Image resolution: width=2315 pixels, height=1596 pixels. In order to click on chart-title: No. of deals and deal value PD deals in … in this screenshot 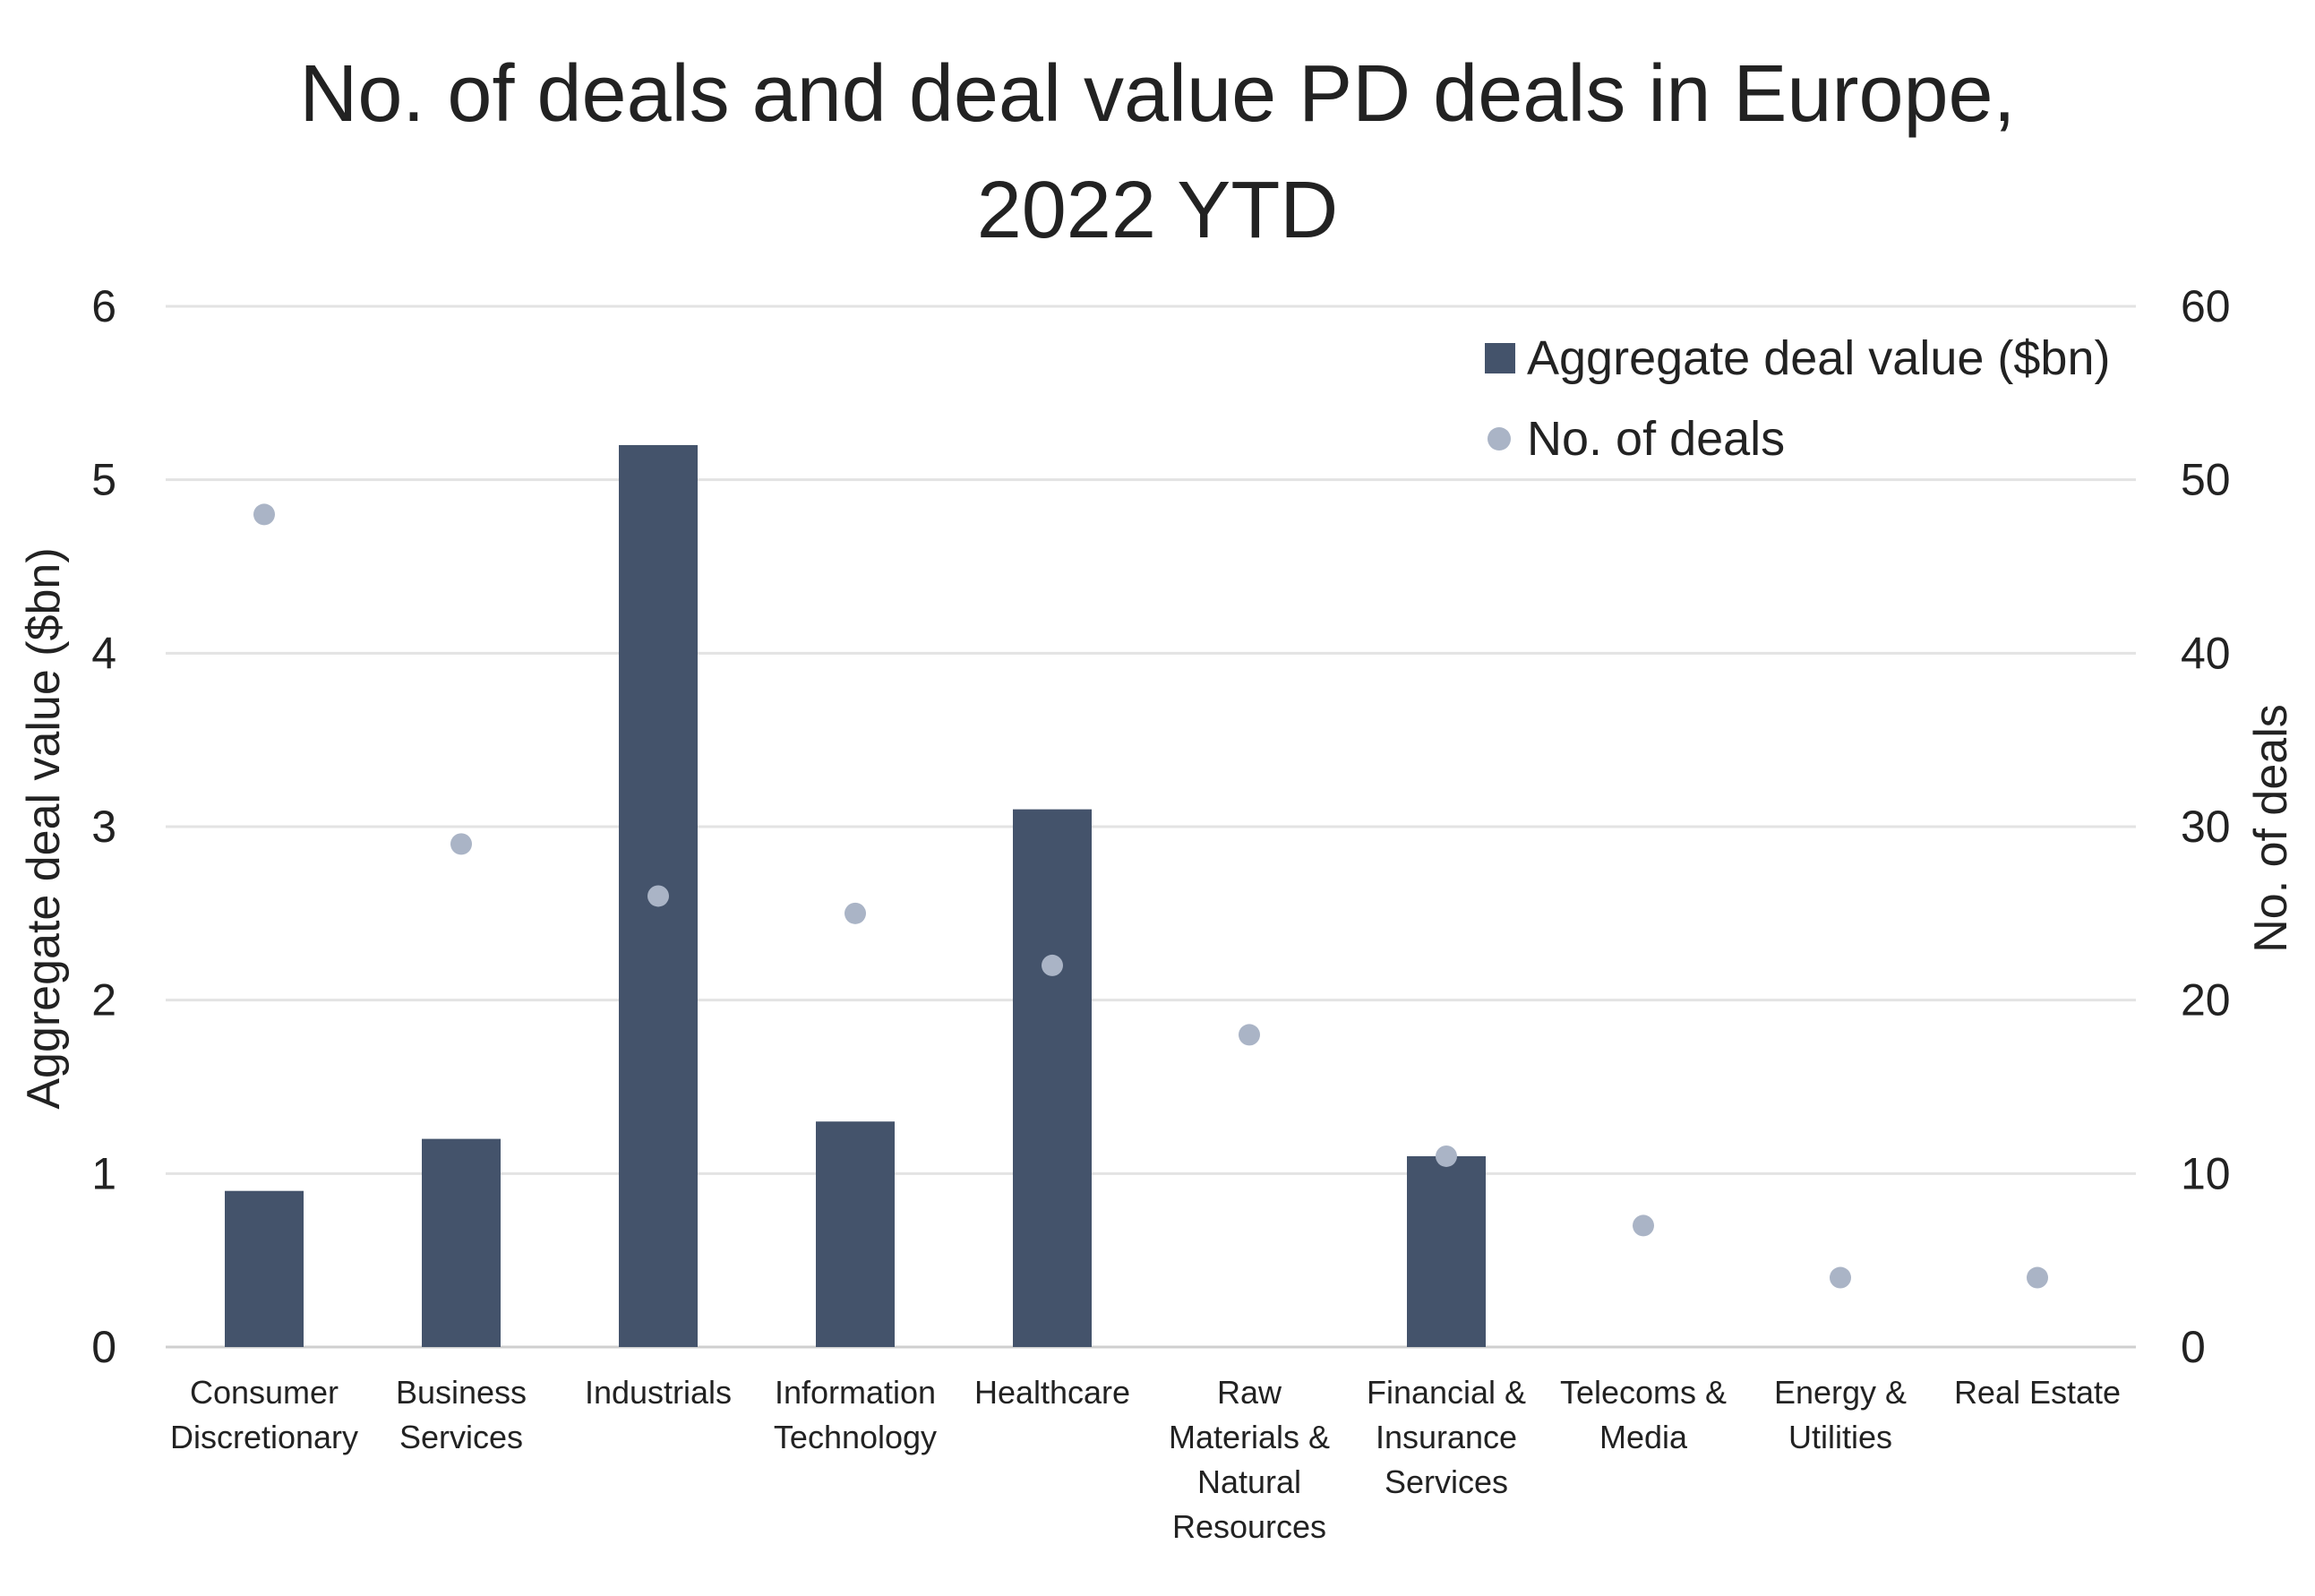, I will do `click(1157, 153)`.